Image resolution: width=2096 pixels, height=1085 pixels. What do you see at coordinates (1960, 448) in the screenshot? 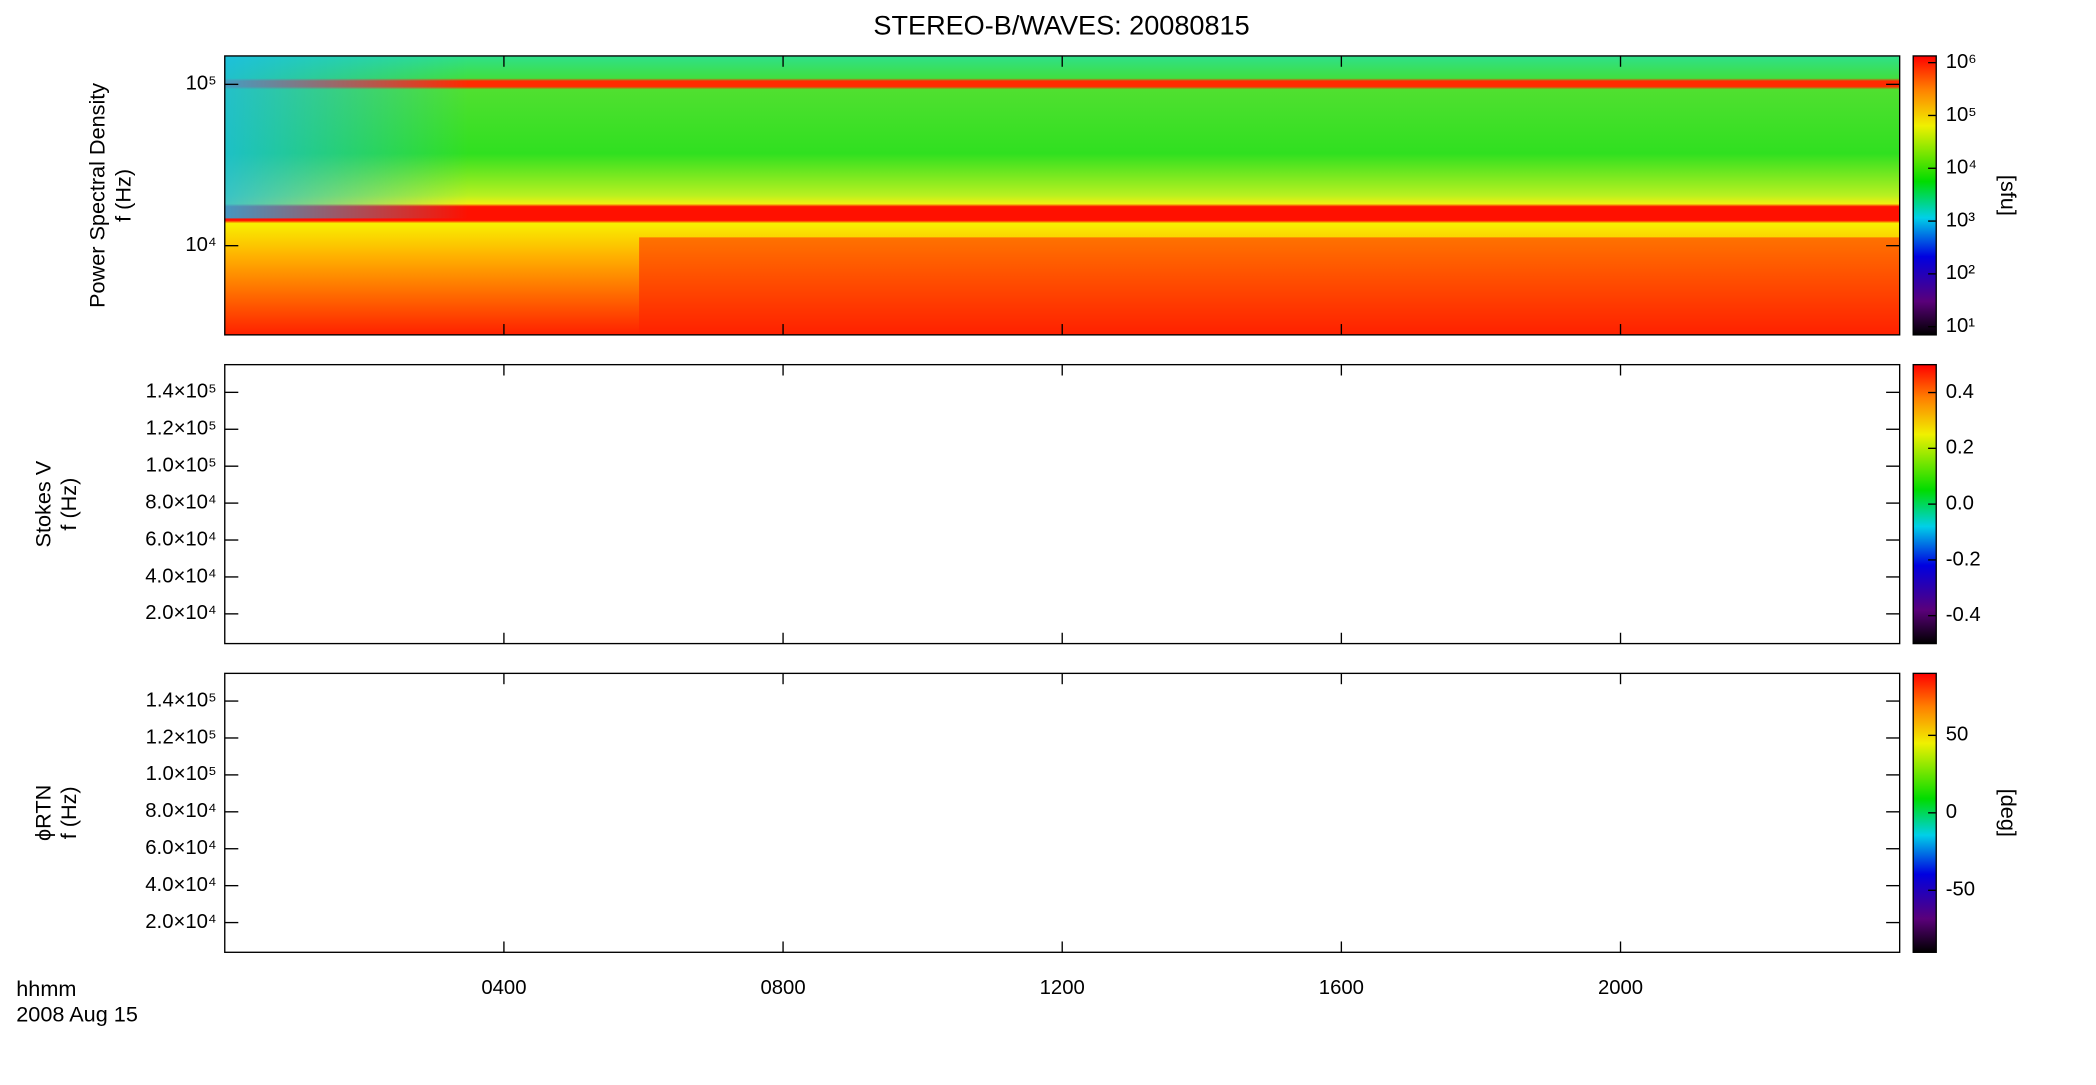
I see `colorbar-tick-label: 0.2` at bounding box center [1960, 448].